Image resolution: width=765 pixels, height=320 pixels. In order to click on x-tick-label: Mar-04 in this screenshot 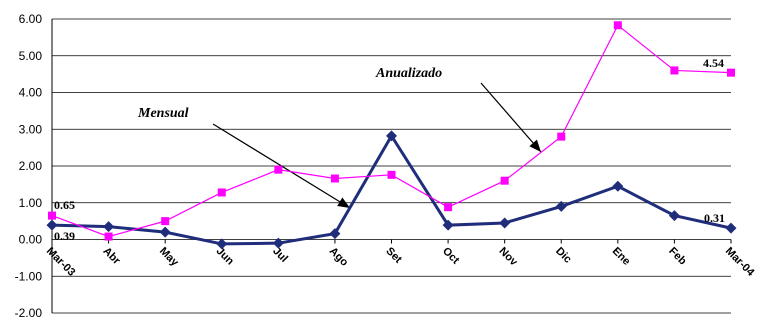, I will do `click(740, 262)`.